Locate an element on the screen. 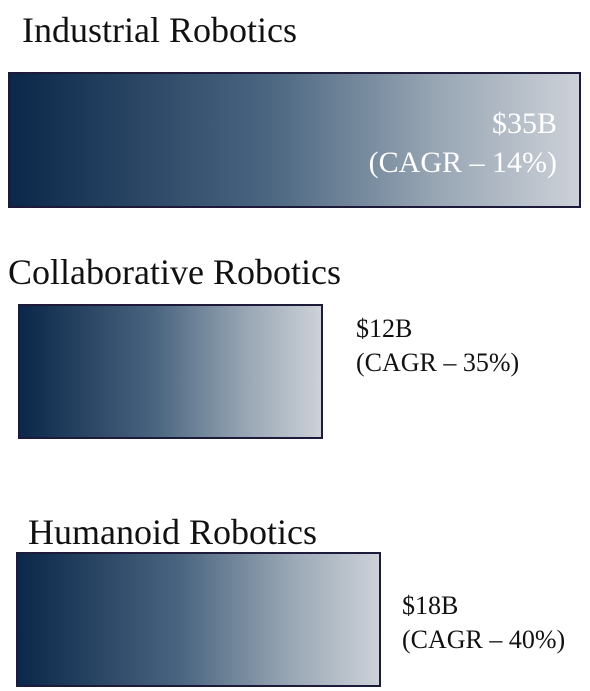 The image size is (590, 691). section-title: Industrial Robotics is located at coordinates (159, 30).